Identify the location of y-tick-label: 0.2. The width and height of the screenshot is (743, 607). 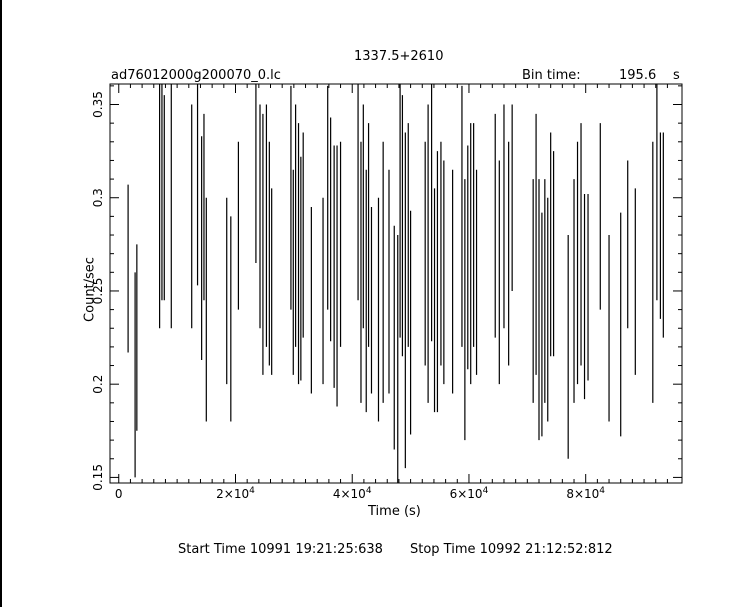
(98, 384).